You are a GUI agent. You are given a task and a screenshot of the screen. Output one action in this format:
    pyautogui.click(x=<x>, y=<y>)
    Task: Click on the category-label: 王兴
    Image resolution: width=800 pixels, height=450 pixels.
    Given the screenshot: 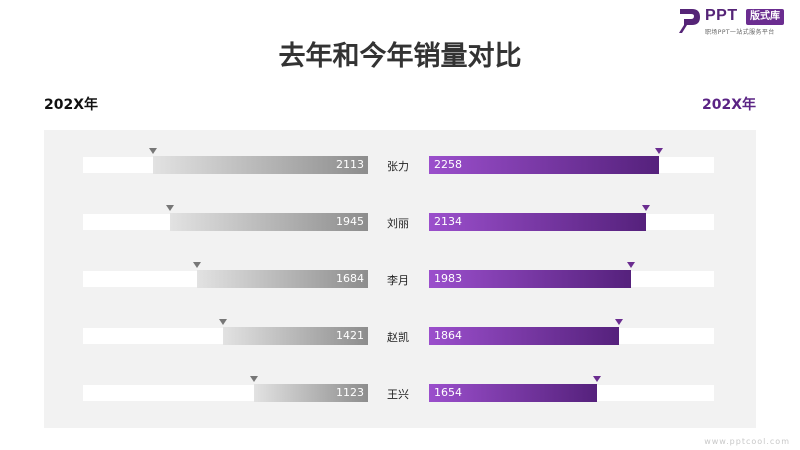 What is the action you would take?
    pyautogui.click(x=398, y=394)
    